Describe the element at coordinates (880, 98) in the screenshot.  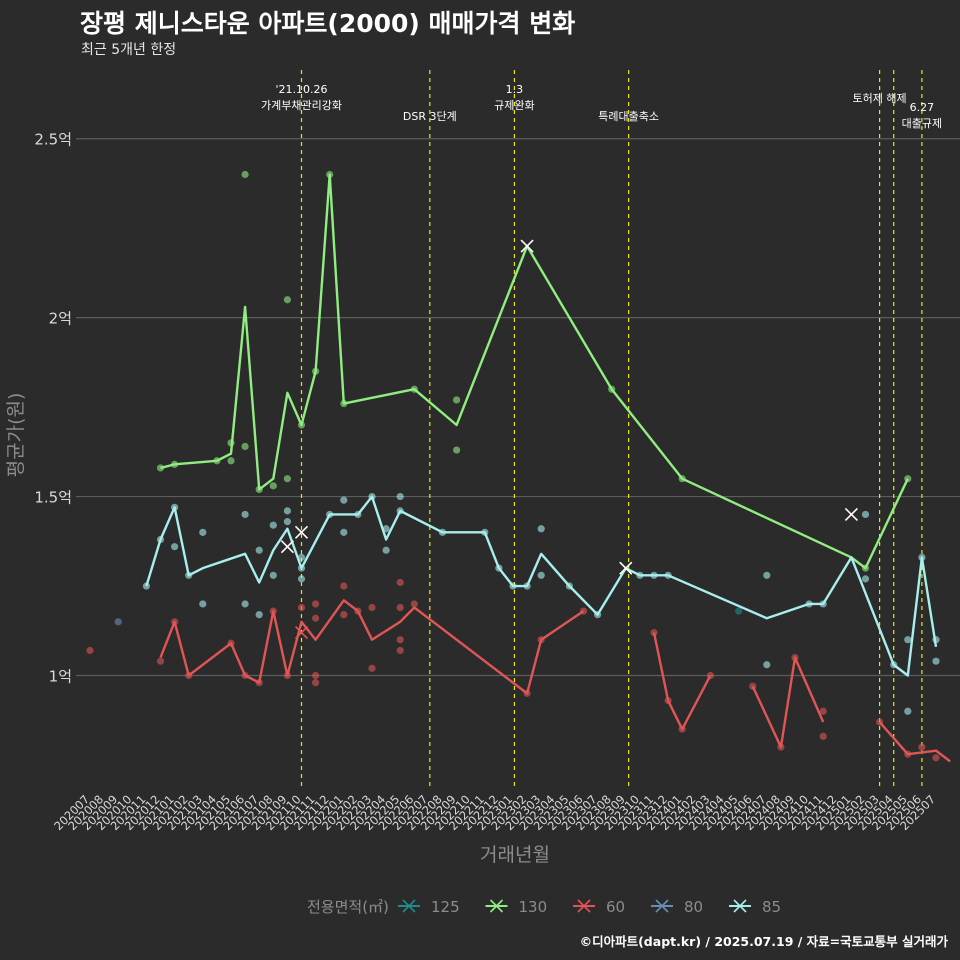
I see `event-label: 토허제 해제` at that location.